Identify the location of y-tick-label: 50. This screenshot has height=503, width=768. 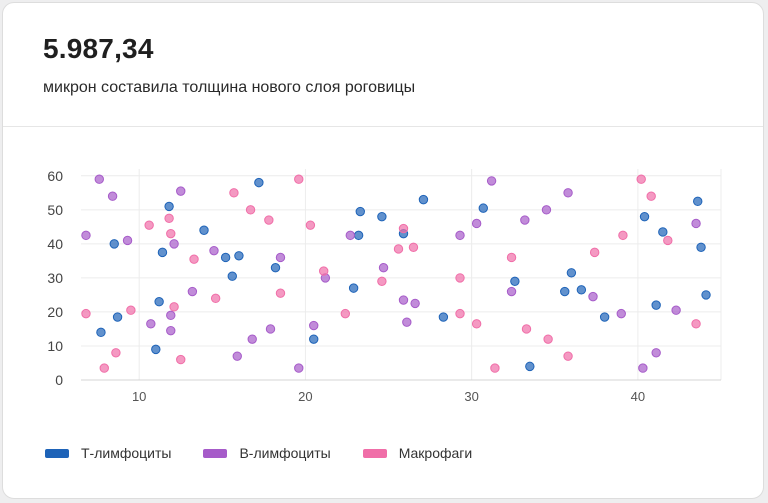
(55, 210).